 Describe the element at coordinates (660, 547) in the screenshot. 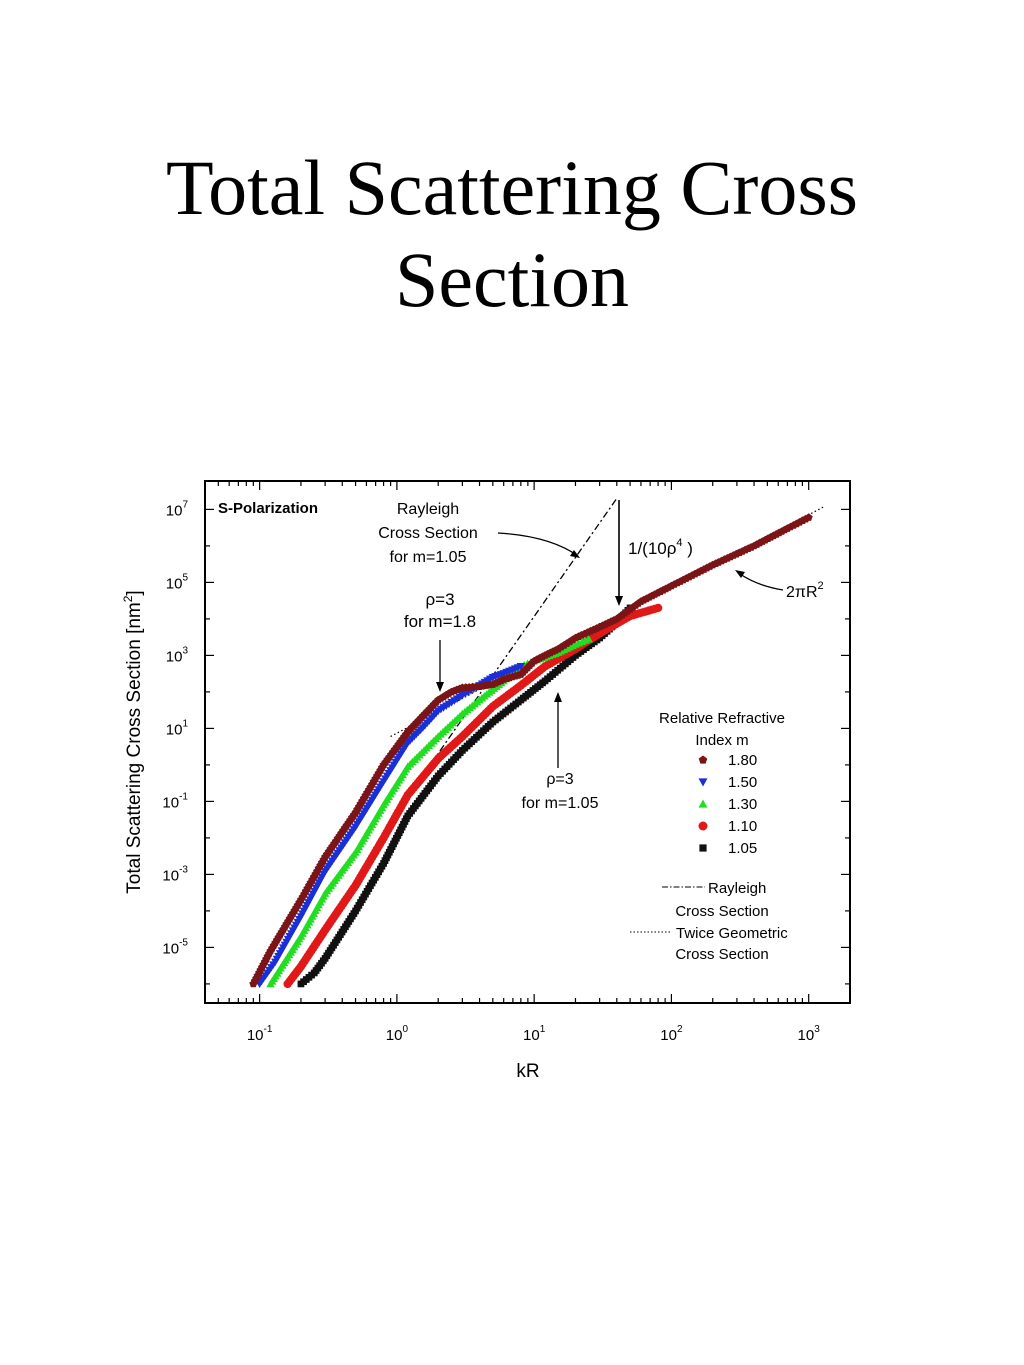

I see `annotation-inverse: 1/(10ρ4 )` at that location.